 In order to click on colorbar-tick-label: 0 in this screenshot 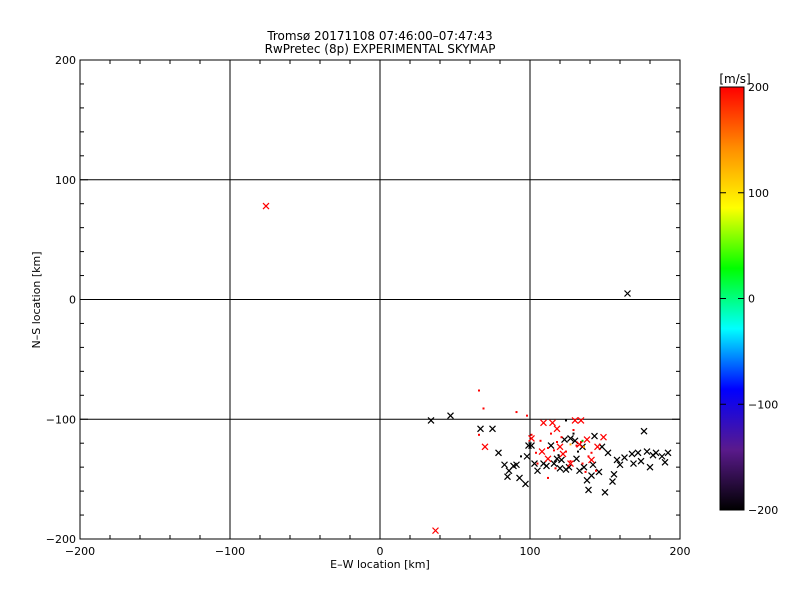, I will do `click(751, 299)`.